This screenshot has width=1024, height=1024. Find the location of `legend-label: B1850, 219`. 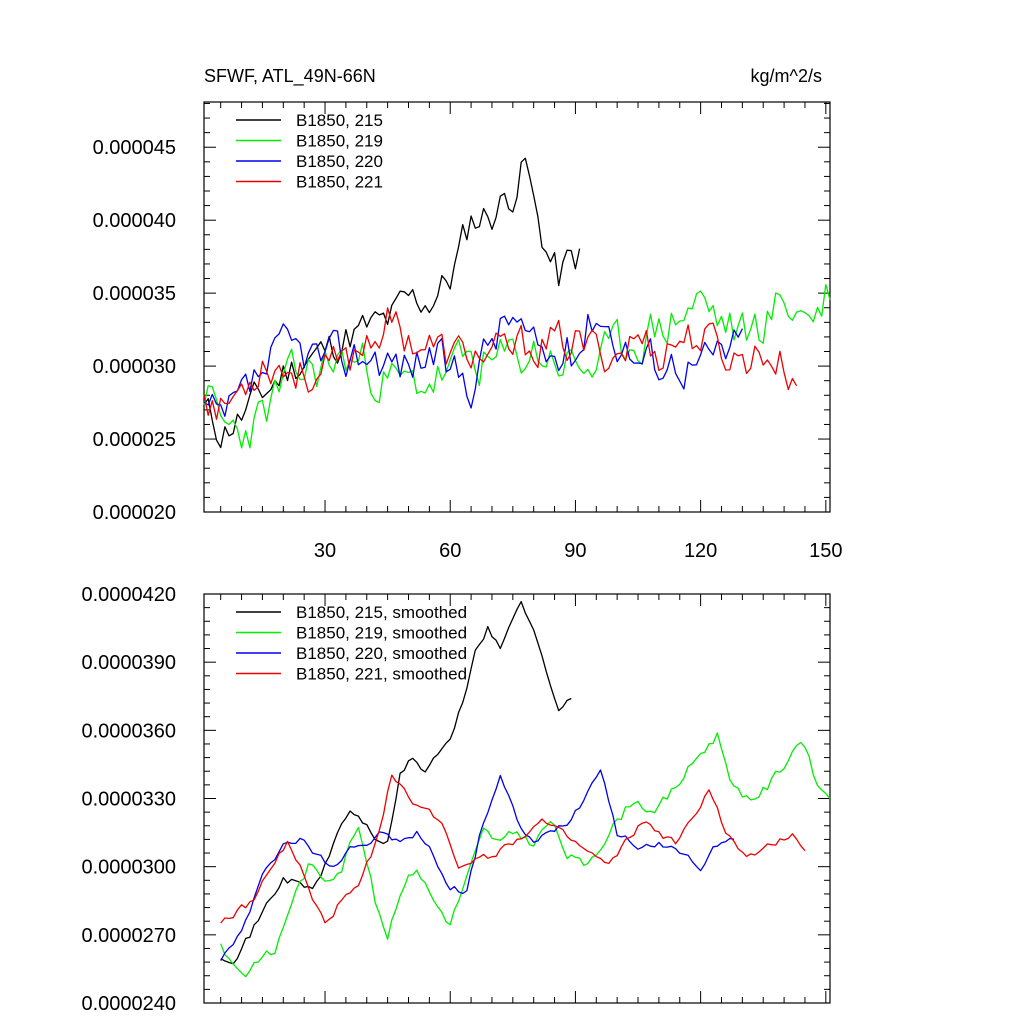

legend-label: B1850, 219 is located at coordinates (339, 141).